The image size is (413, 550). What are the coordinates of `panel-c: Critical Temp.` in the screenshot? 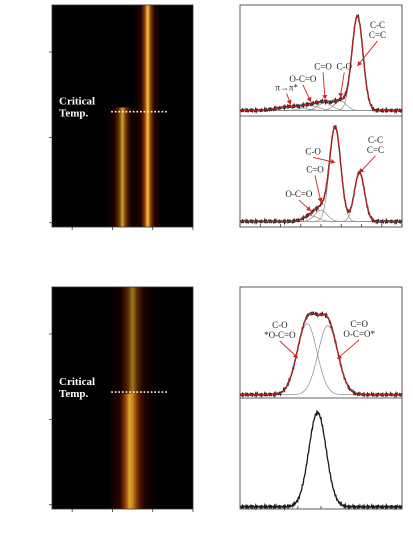 It's located at (121, 399).